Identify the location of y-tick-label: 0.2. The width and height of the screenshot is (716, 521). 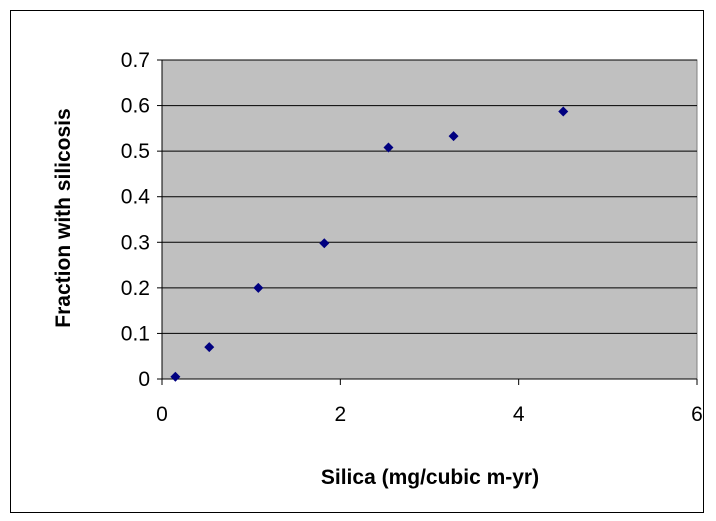
(135, 288).